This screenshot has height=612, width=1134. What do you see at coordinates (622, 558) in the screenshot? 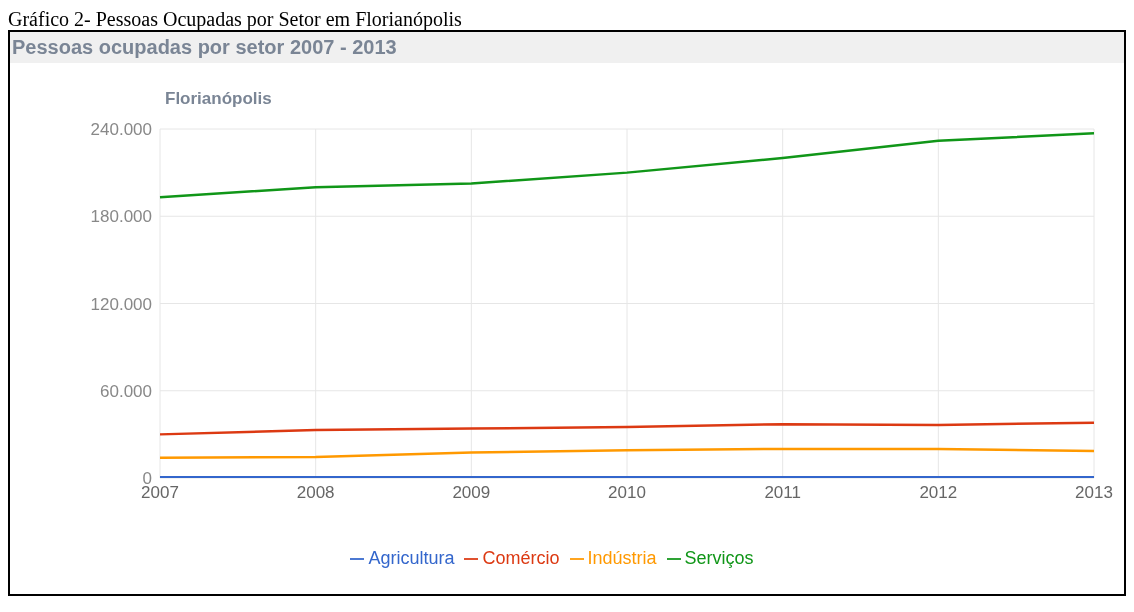
I see `legend-label: Indústria` at bounding box center [622, 558].